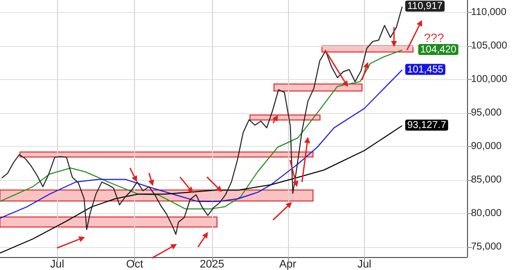 This screenshot has width=512, height=270. I want to click on y-tick-label: 95,000, so click(486, 113).